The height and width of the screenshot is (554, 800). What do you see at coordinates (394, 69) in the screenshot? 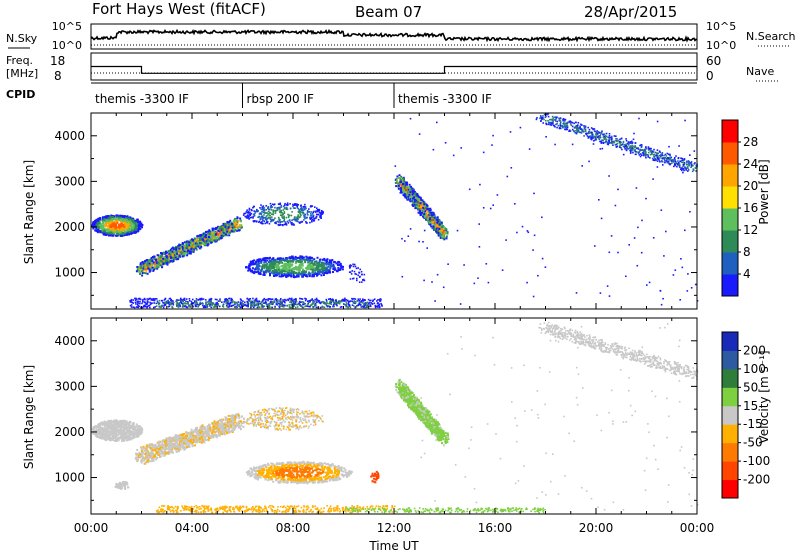
I see `freq-trace` at bounding box center [394, 69].